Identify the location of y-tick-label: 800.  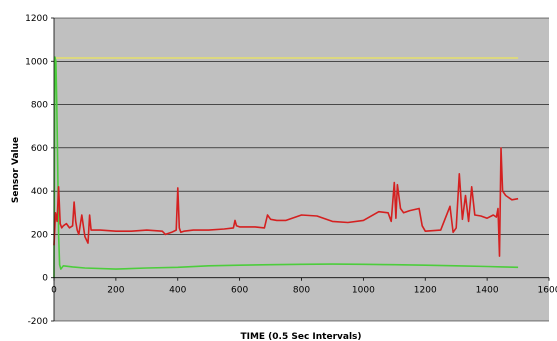
(39, 106).